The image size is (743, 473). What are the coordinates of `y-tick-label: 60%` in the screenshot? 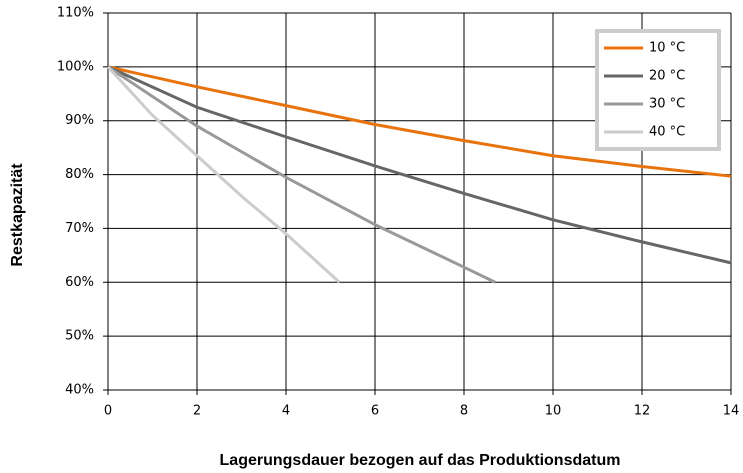 It's located at (79, 282).